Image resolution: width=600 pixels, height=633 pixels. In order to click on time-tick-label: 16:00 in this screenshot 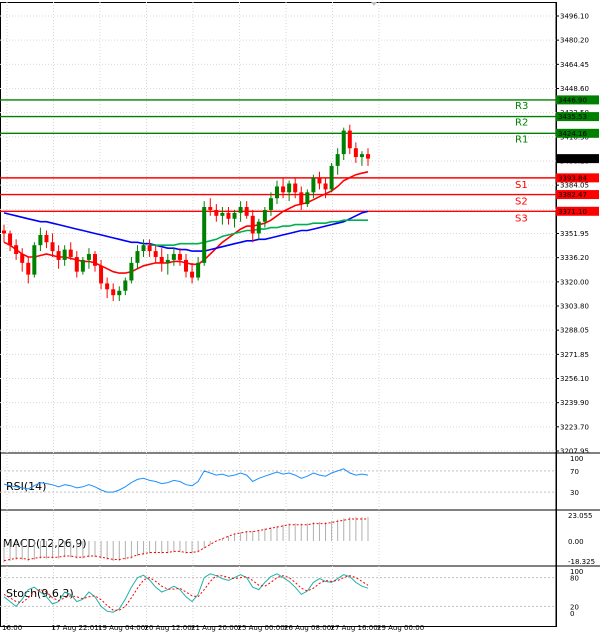, I will do `click(12, 628)`.